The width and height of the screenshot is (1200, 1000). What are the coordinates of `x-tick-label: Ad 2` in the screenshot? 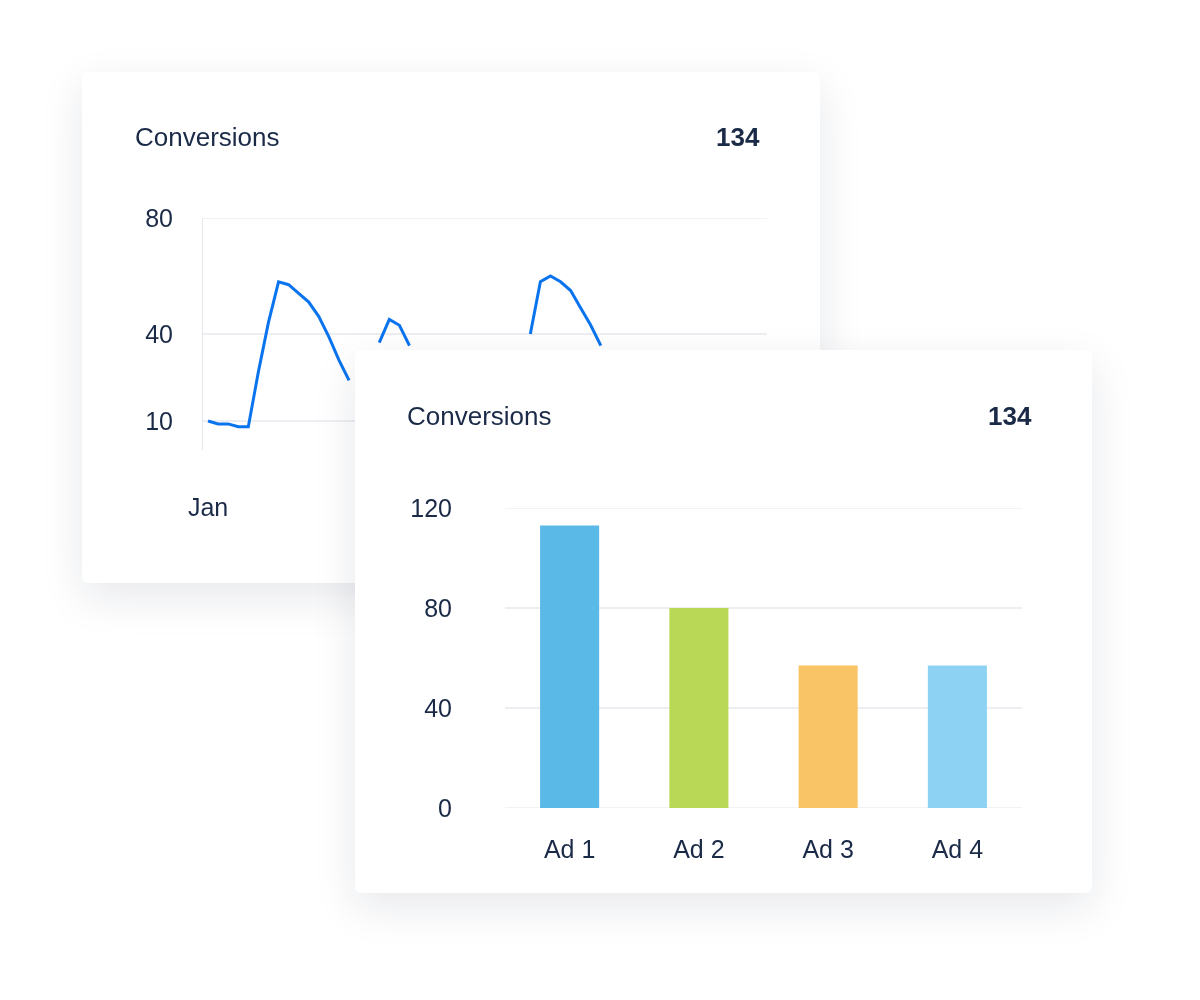 It's located at (699, 849).